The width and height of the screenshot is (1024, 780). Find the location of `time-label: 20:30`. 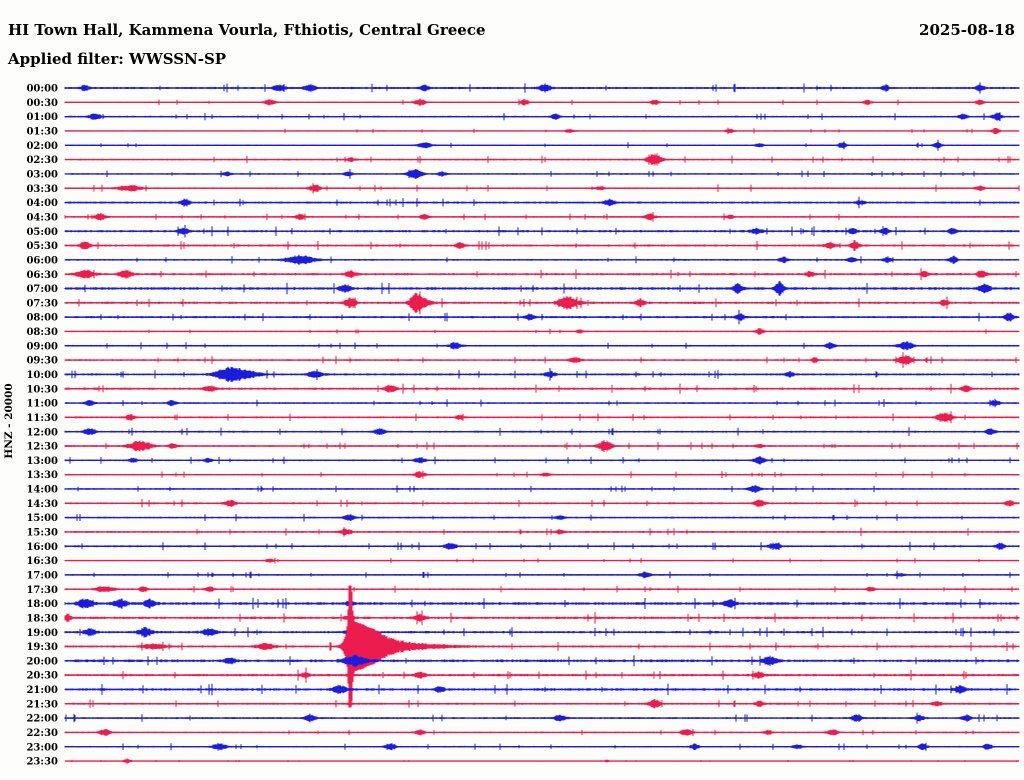

time-label: 20:30 is located at coordinates (42, 676).